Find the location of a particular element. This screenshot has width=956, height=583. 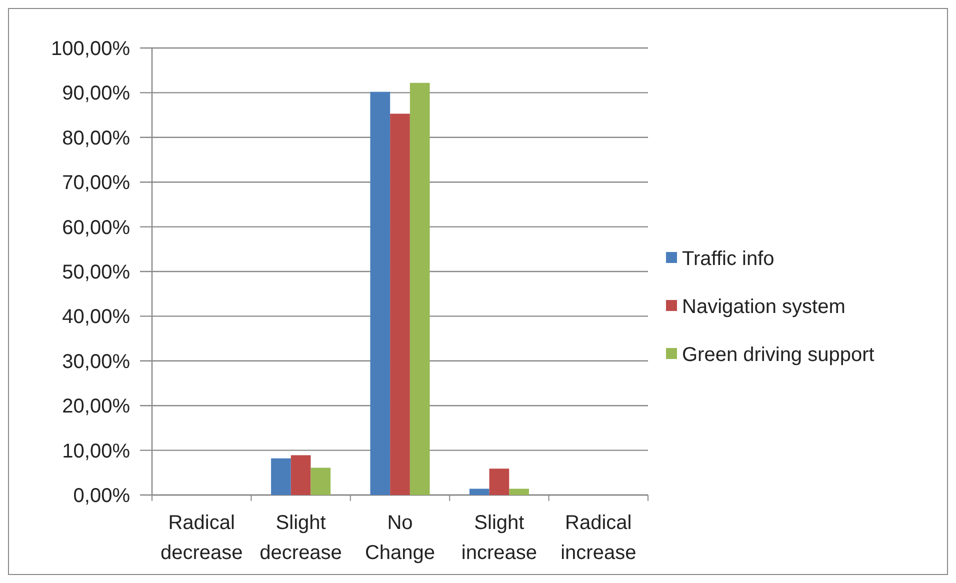

y-tick-label: 70,00% is located at coordinates (96, 183).